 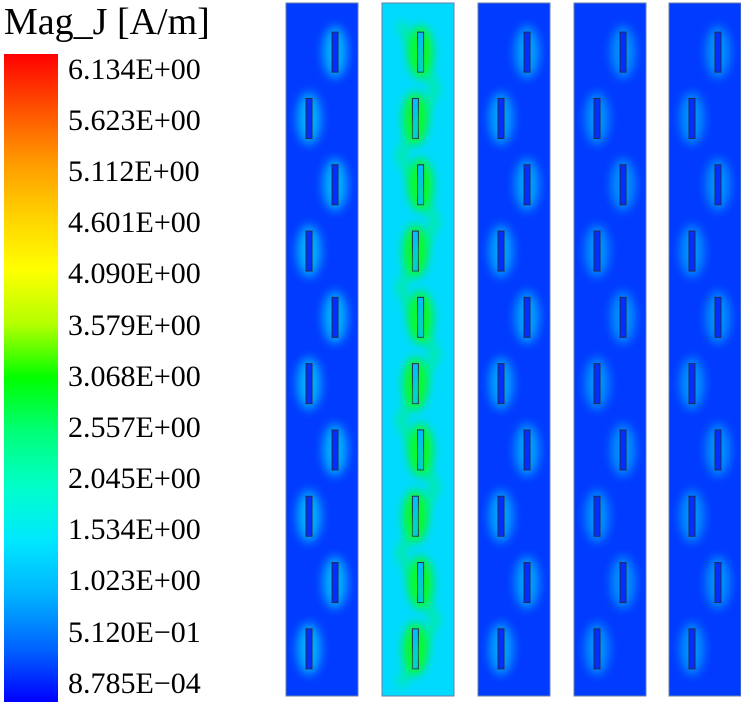 What do you see at coordinates (134, 632) in the screenshot?
I see `tick-label: 5.120E−01` at bounding box center [134, 632].